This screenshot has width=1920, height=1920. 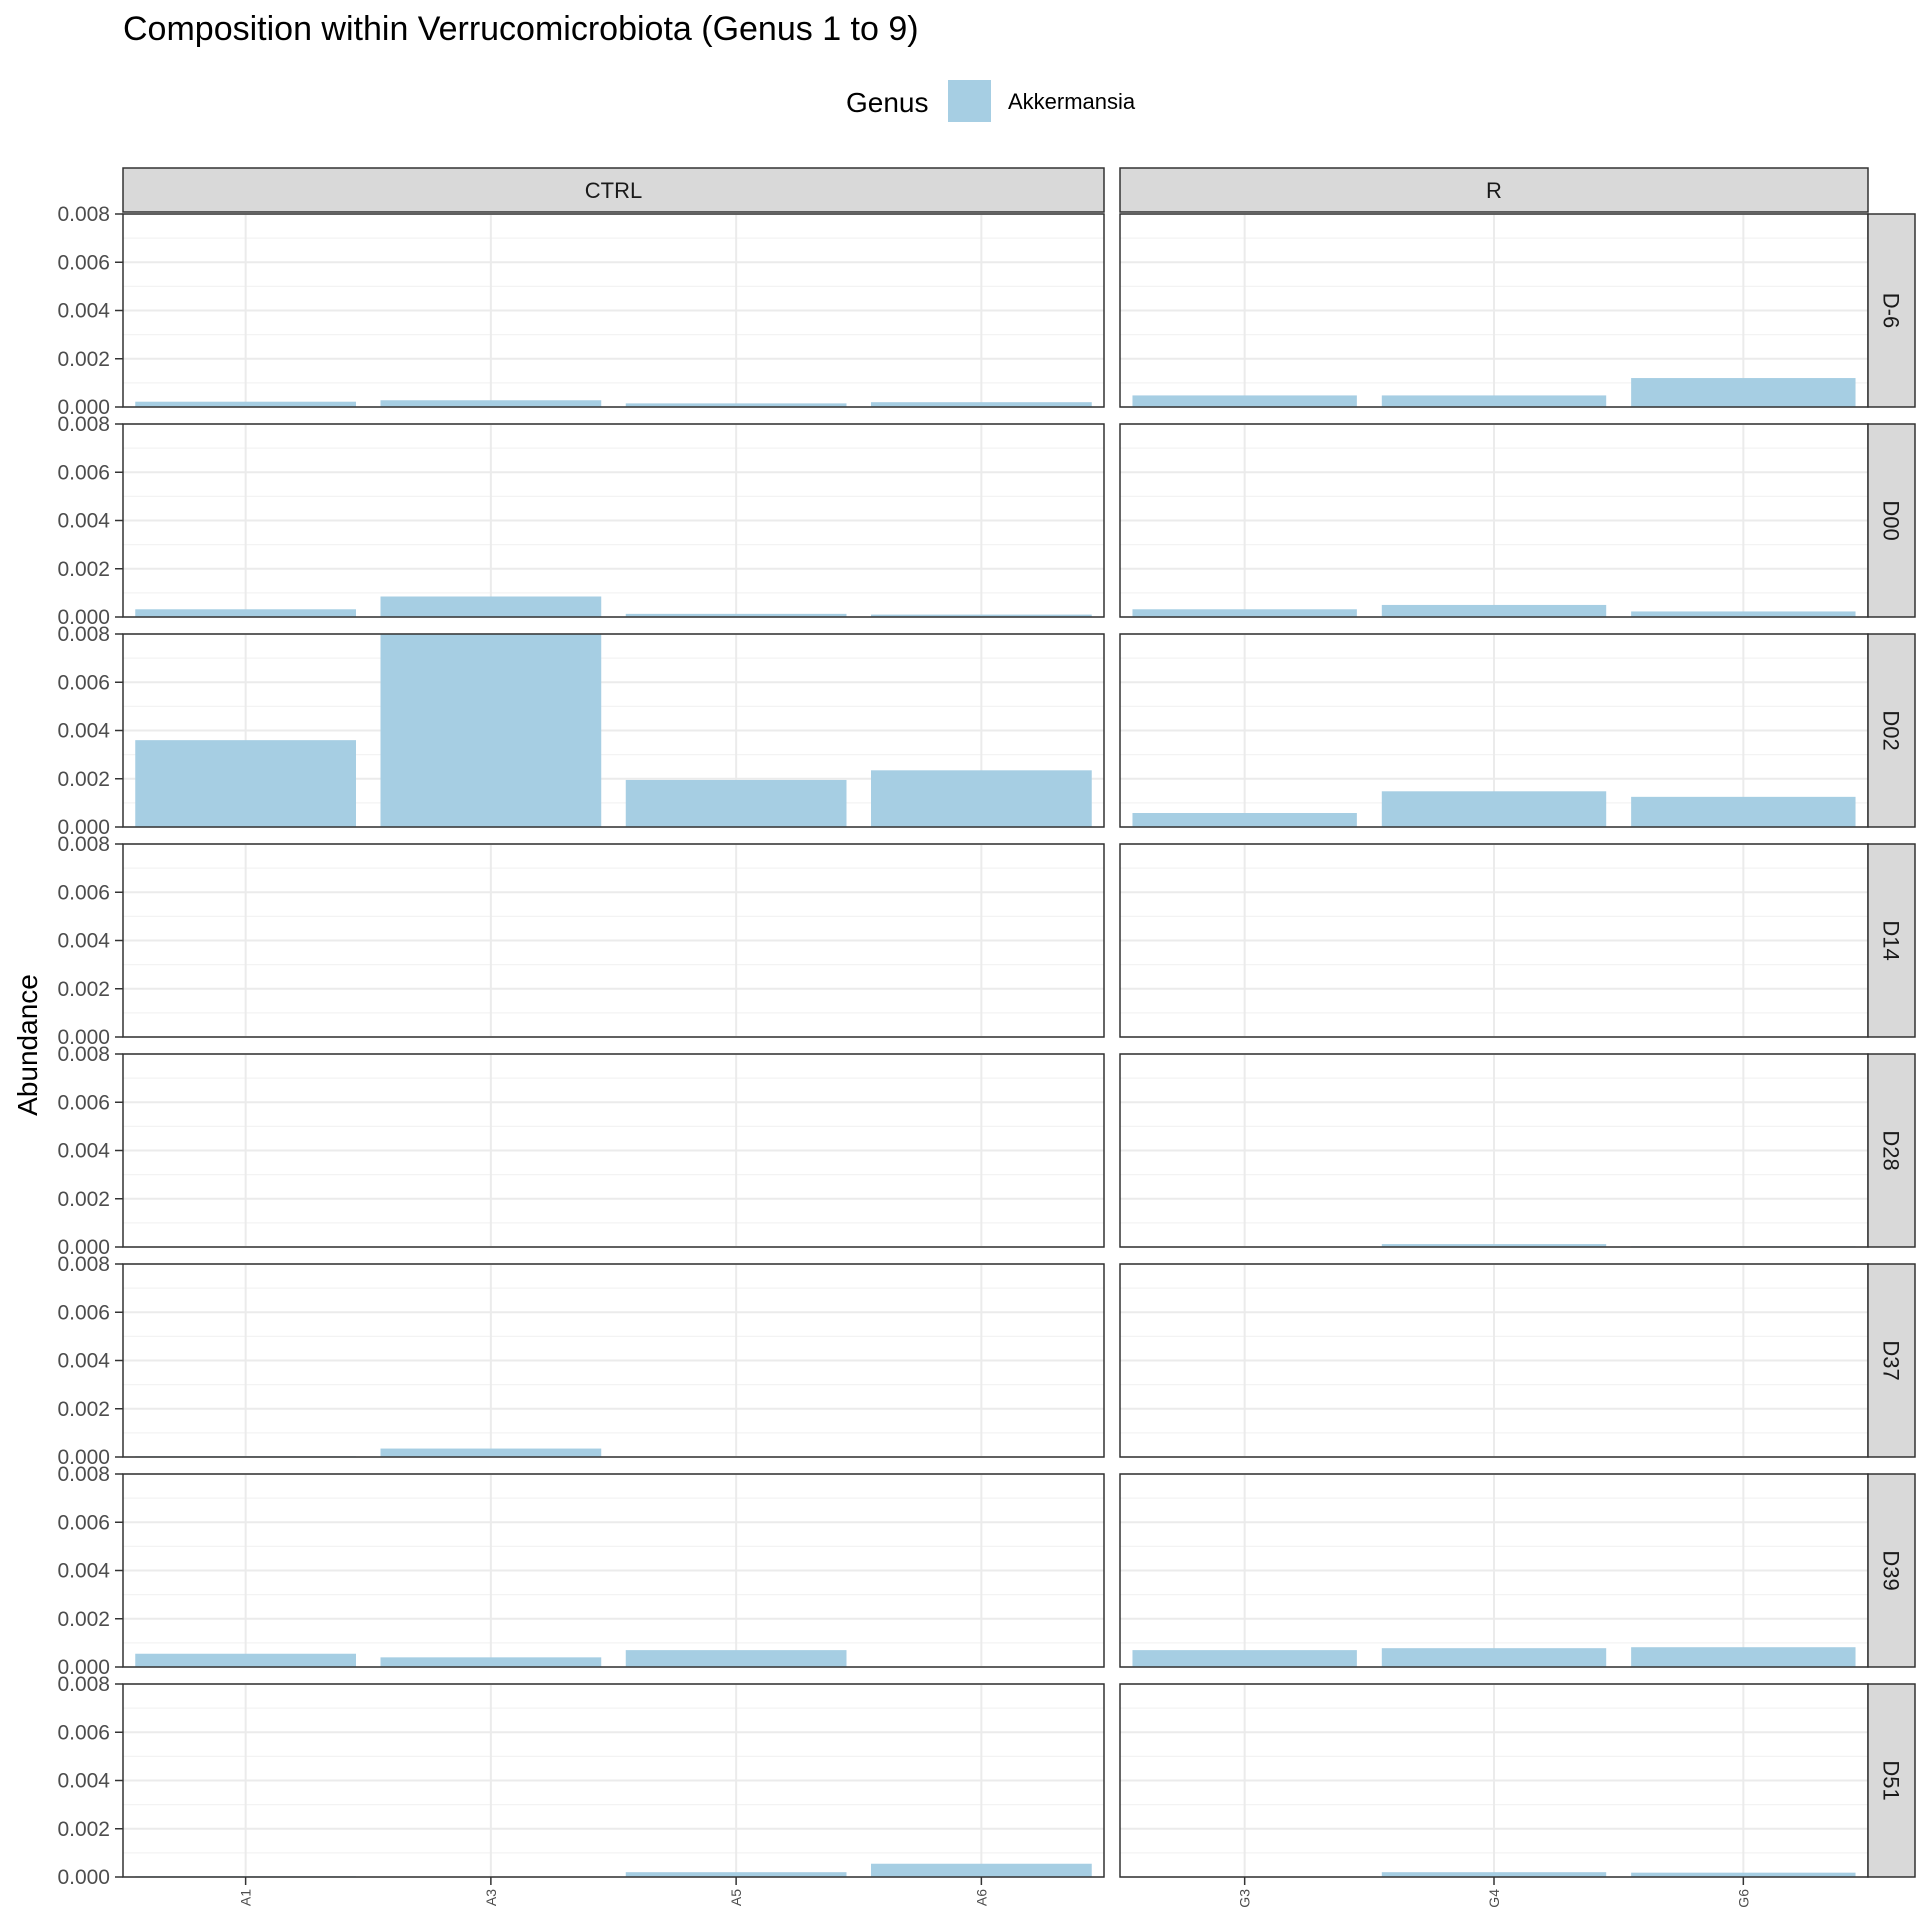 I want to click on row-strip-label: D02, so click(x=1891, y=730).